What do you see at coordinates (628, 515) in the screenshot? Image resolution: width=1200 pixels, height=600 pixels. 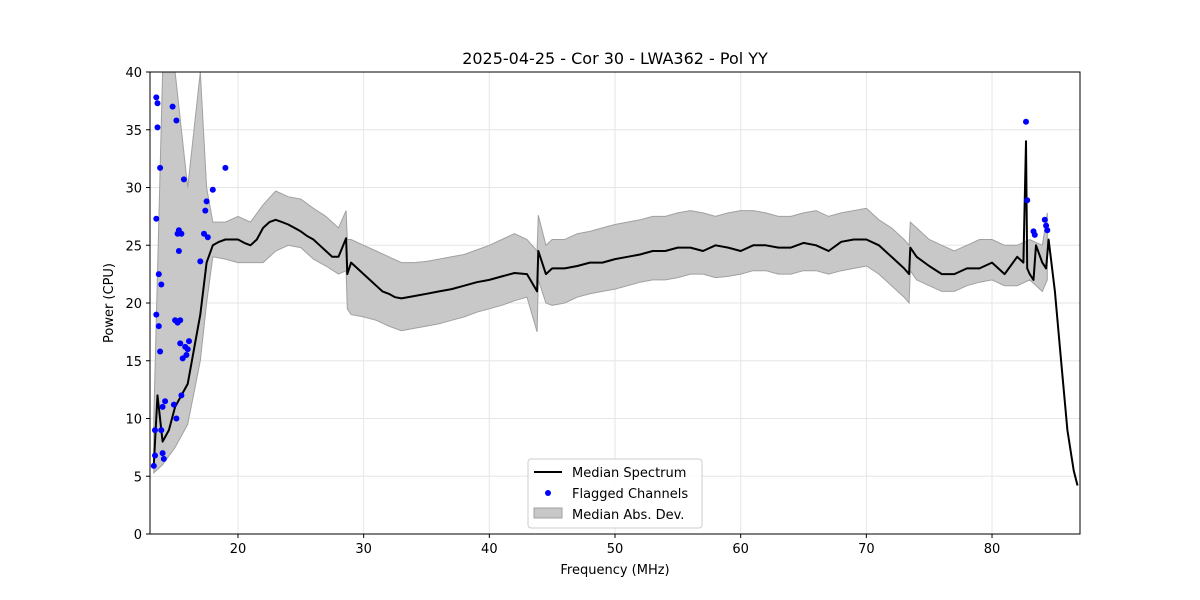 I see `legend-mad-label: Median Abs. Dev.` at bounding box center [628, 515].